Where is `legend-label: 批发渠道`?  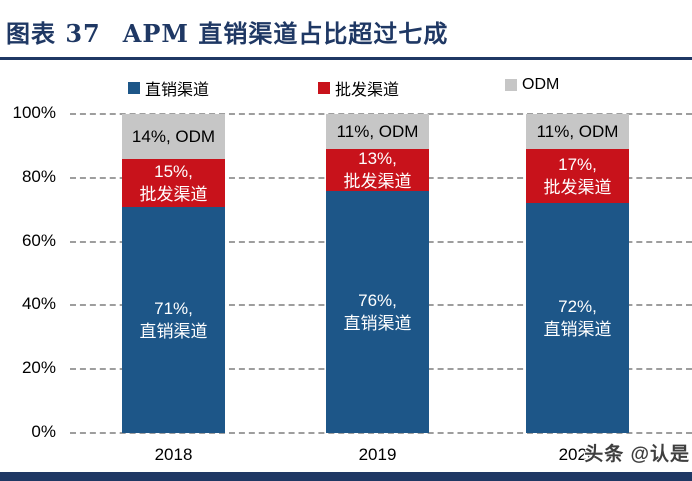 legend-label: 批发渠道 is located at coordinates (367, 90).